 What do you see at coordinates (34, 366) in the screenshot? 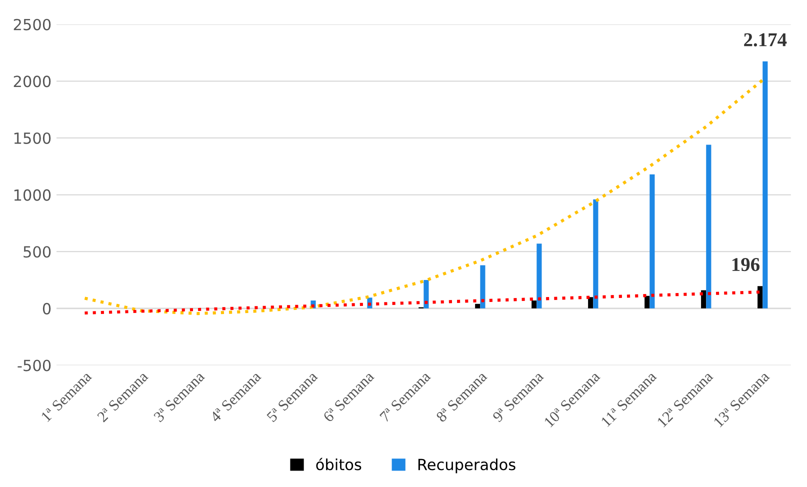
I see `y-tick-label: -500` at bounding box center [34, 366].